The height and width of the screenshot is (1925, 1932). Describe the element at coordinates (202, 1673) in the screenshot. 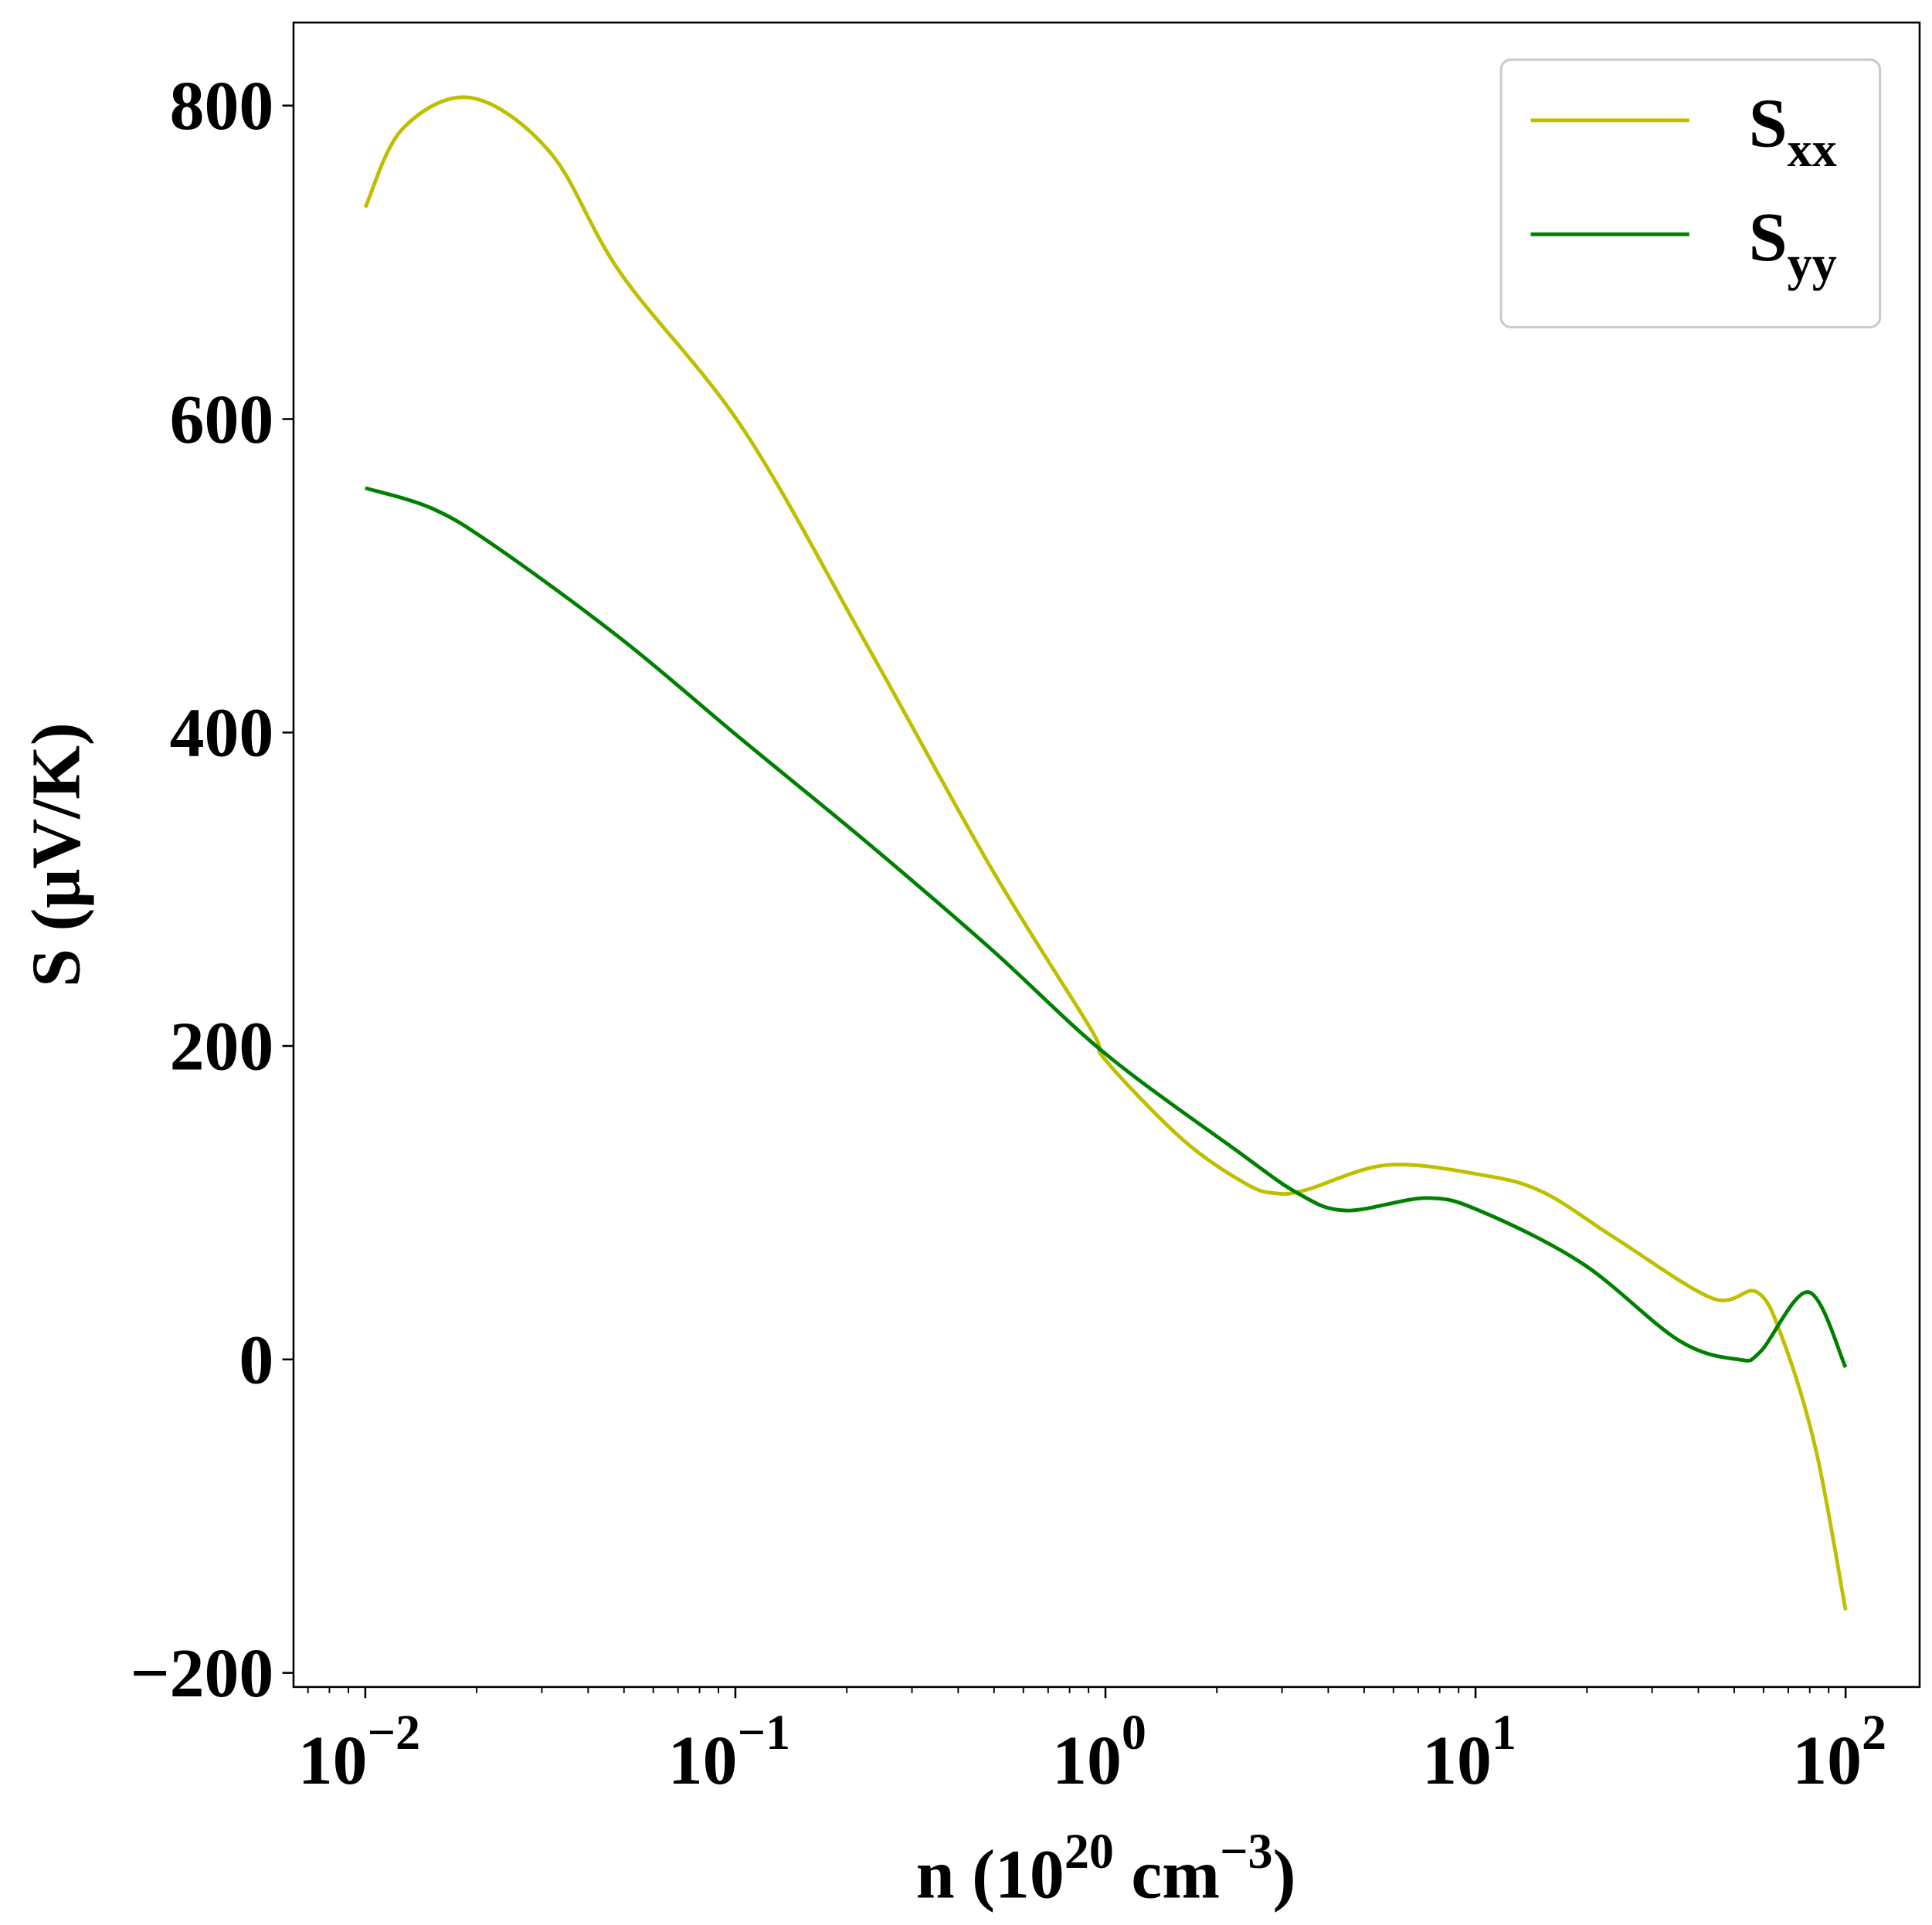

I see `y-tick-label: −200` at that location.